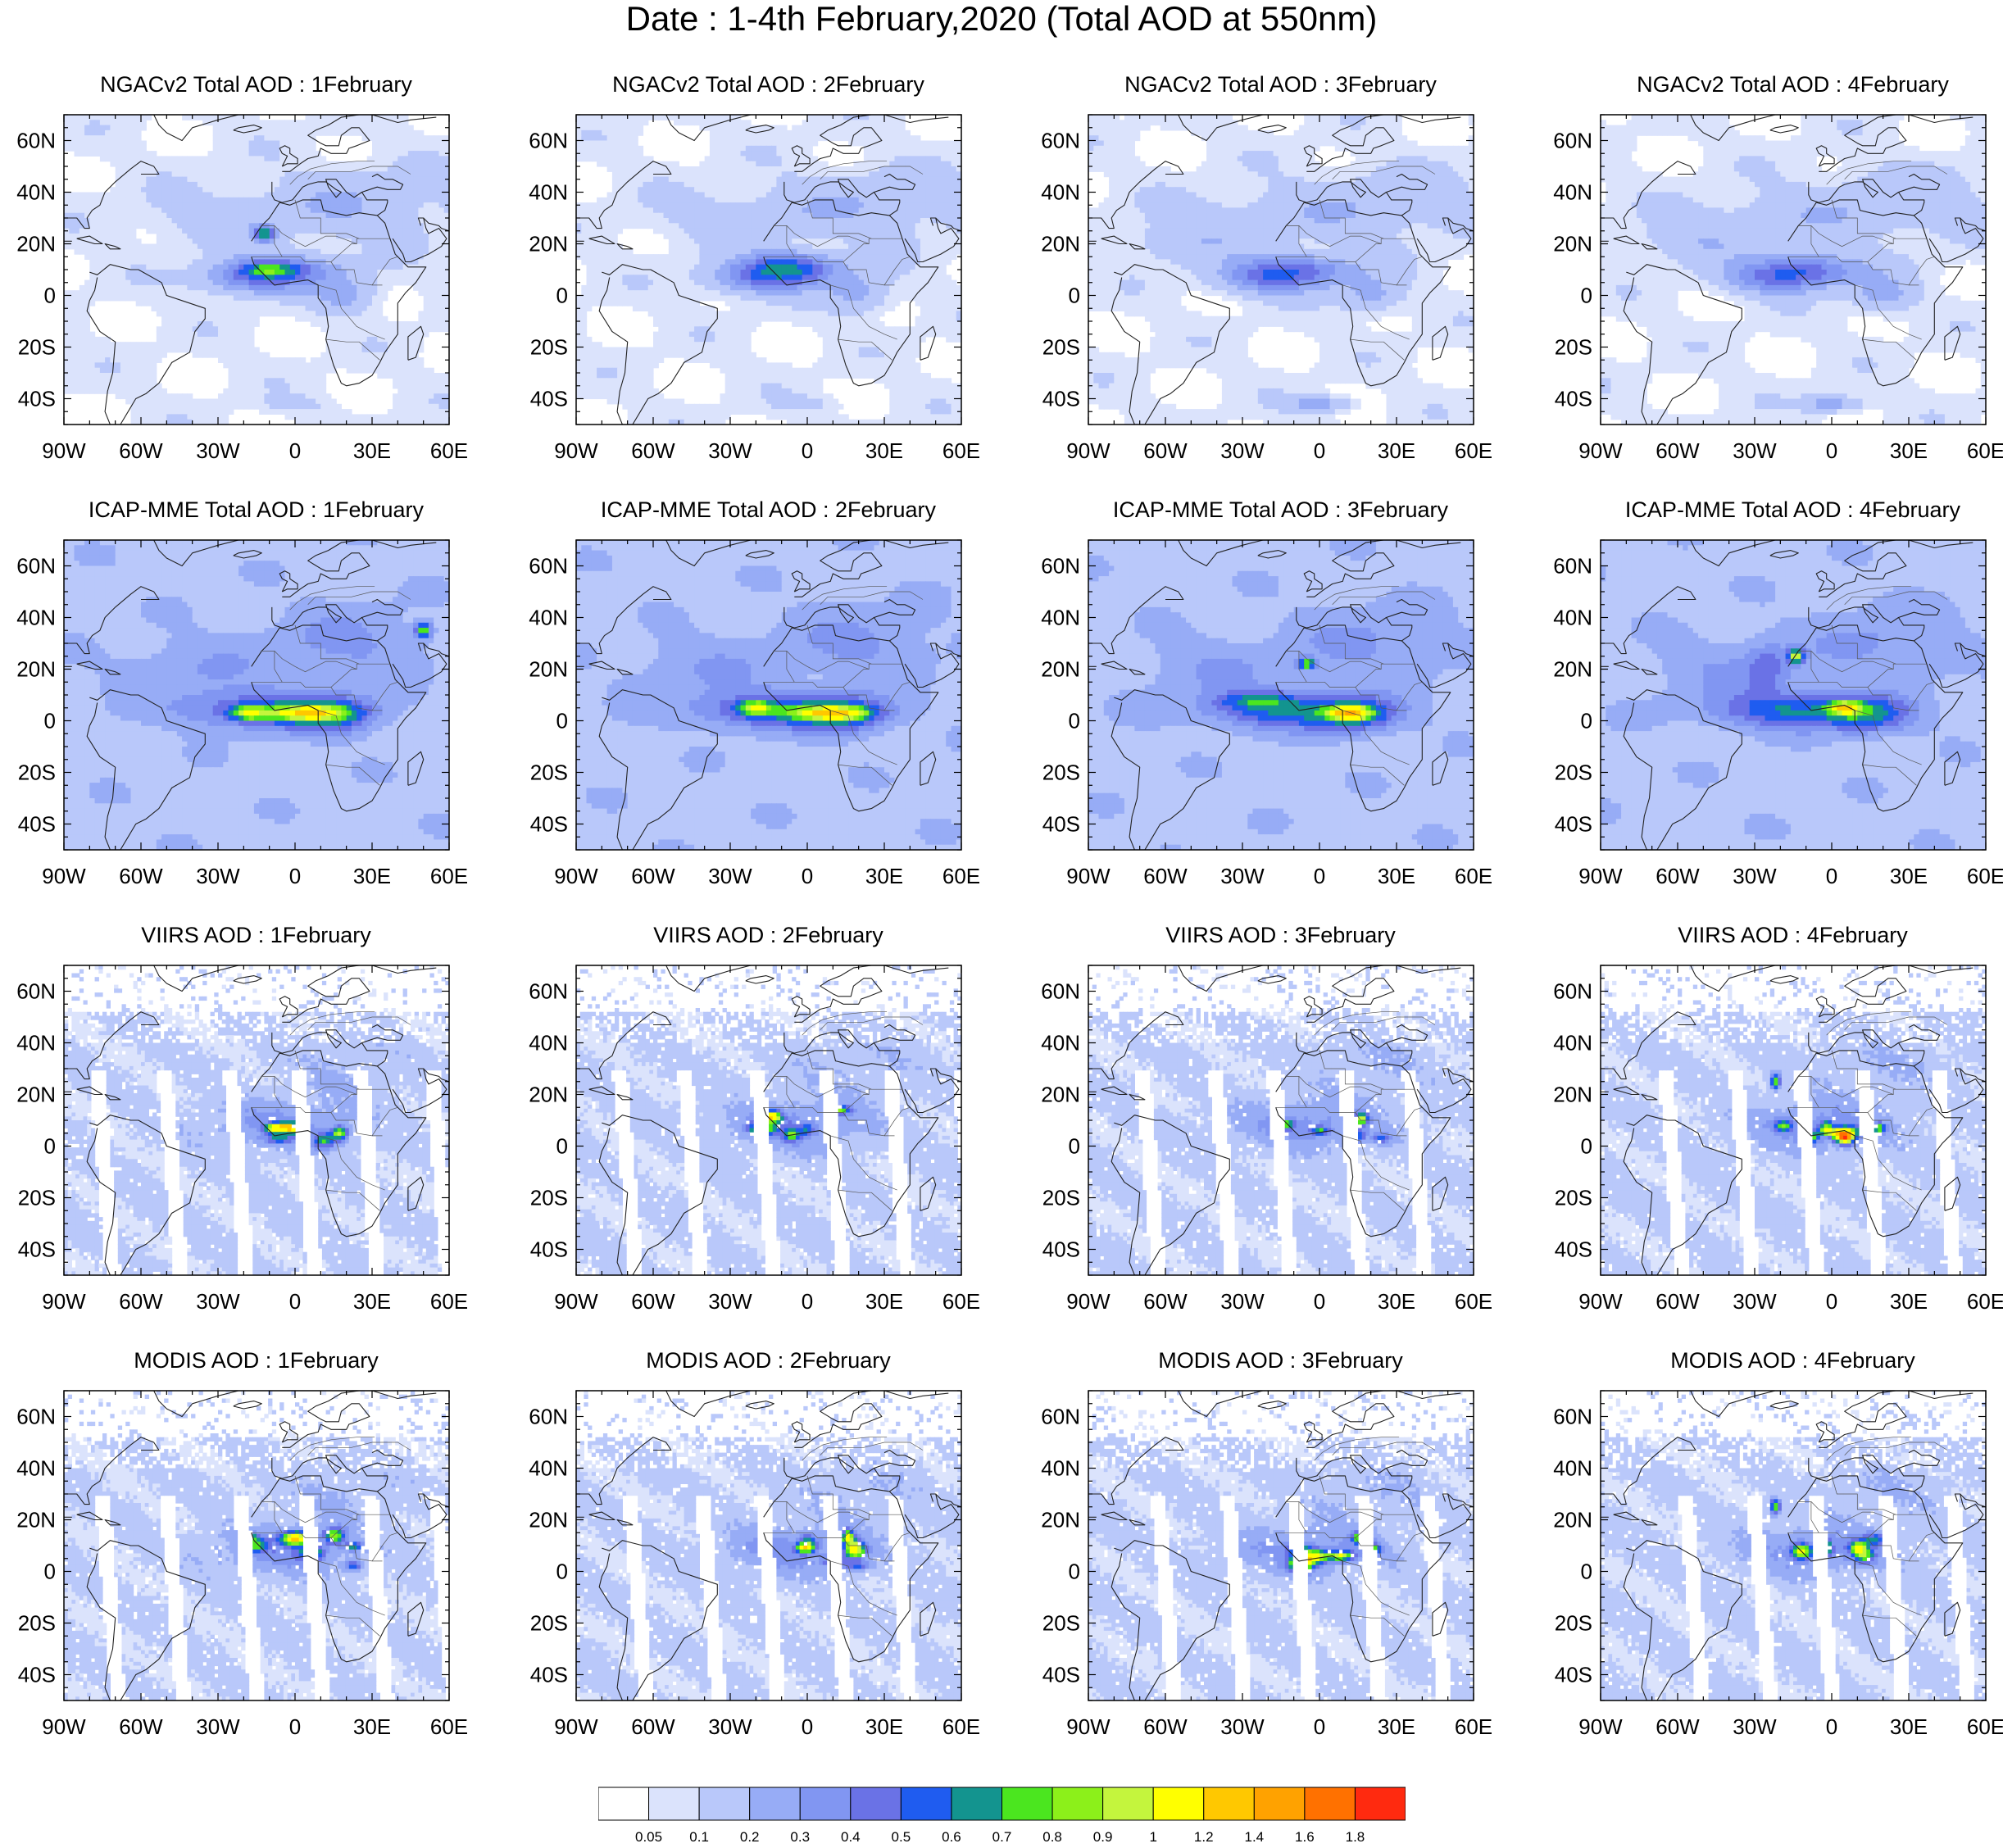 This screenshot has height=1848, width=2003. What do you see at coordinates (1052, 1837) in the screenshot?
I see `colorbar-label: 0.8` at bounding box center [1052, 1837].